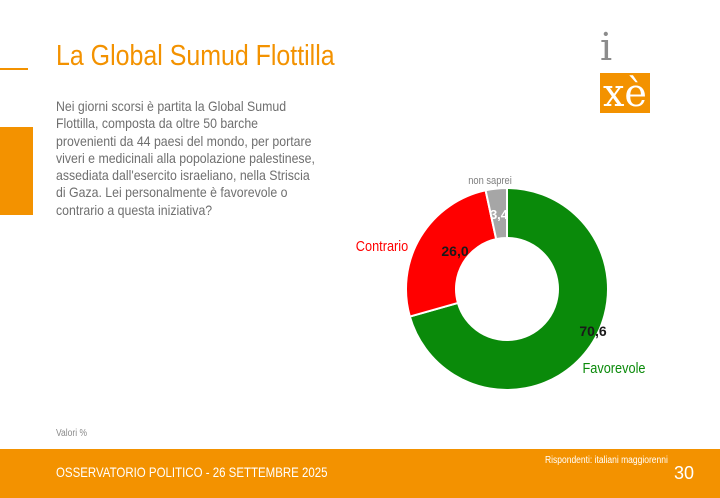 The width and height of the screenshot is (720, 498). I want to click on value-label-favorevole: 70,6, so click(592, 331).